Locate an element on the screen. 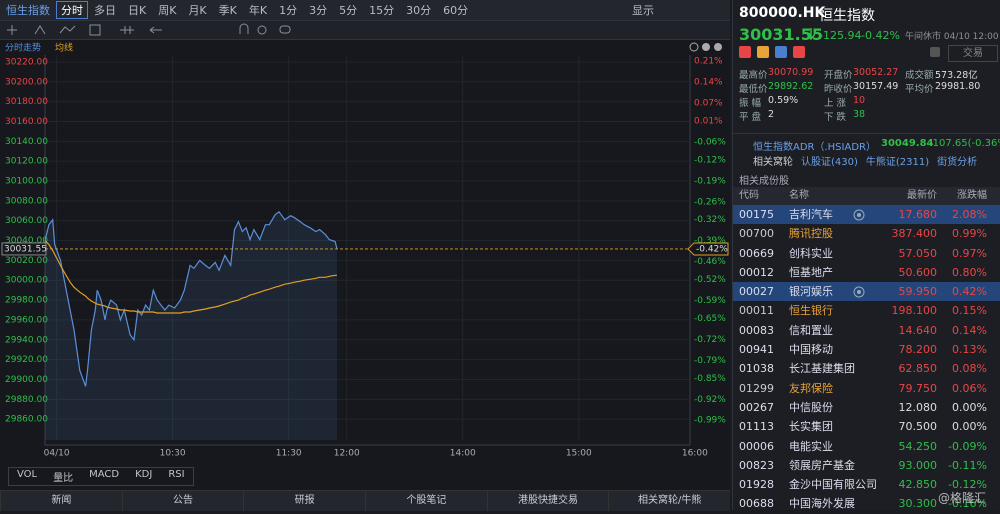 This screenshot has height=514, width=1000. period-tab: 年K is located at coordinates (258, 10).